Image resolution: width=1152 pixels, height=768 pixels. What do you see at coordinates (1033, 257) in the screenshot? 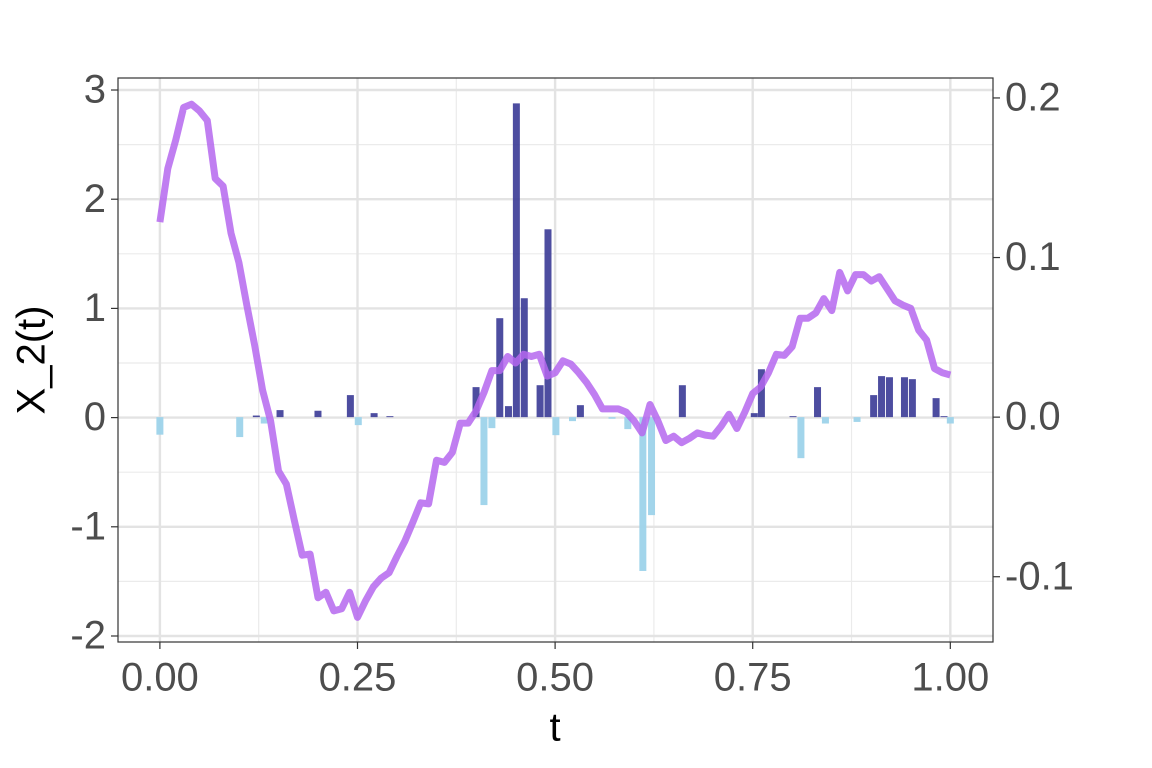
I see `y2-tick-label: 0.1` at bounding box center [1033, 257].